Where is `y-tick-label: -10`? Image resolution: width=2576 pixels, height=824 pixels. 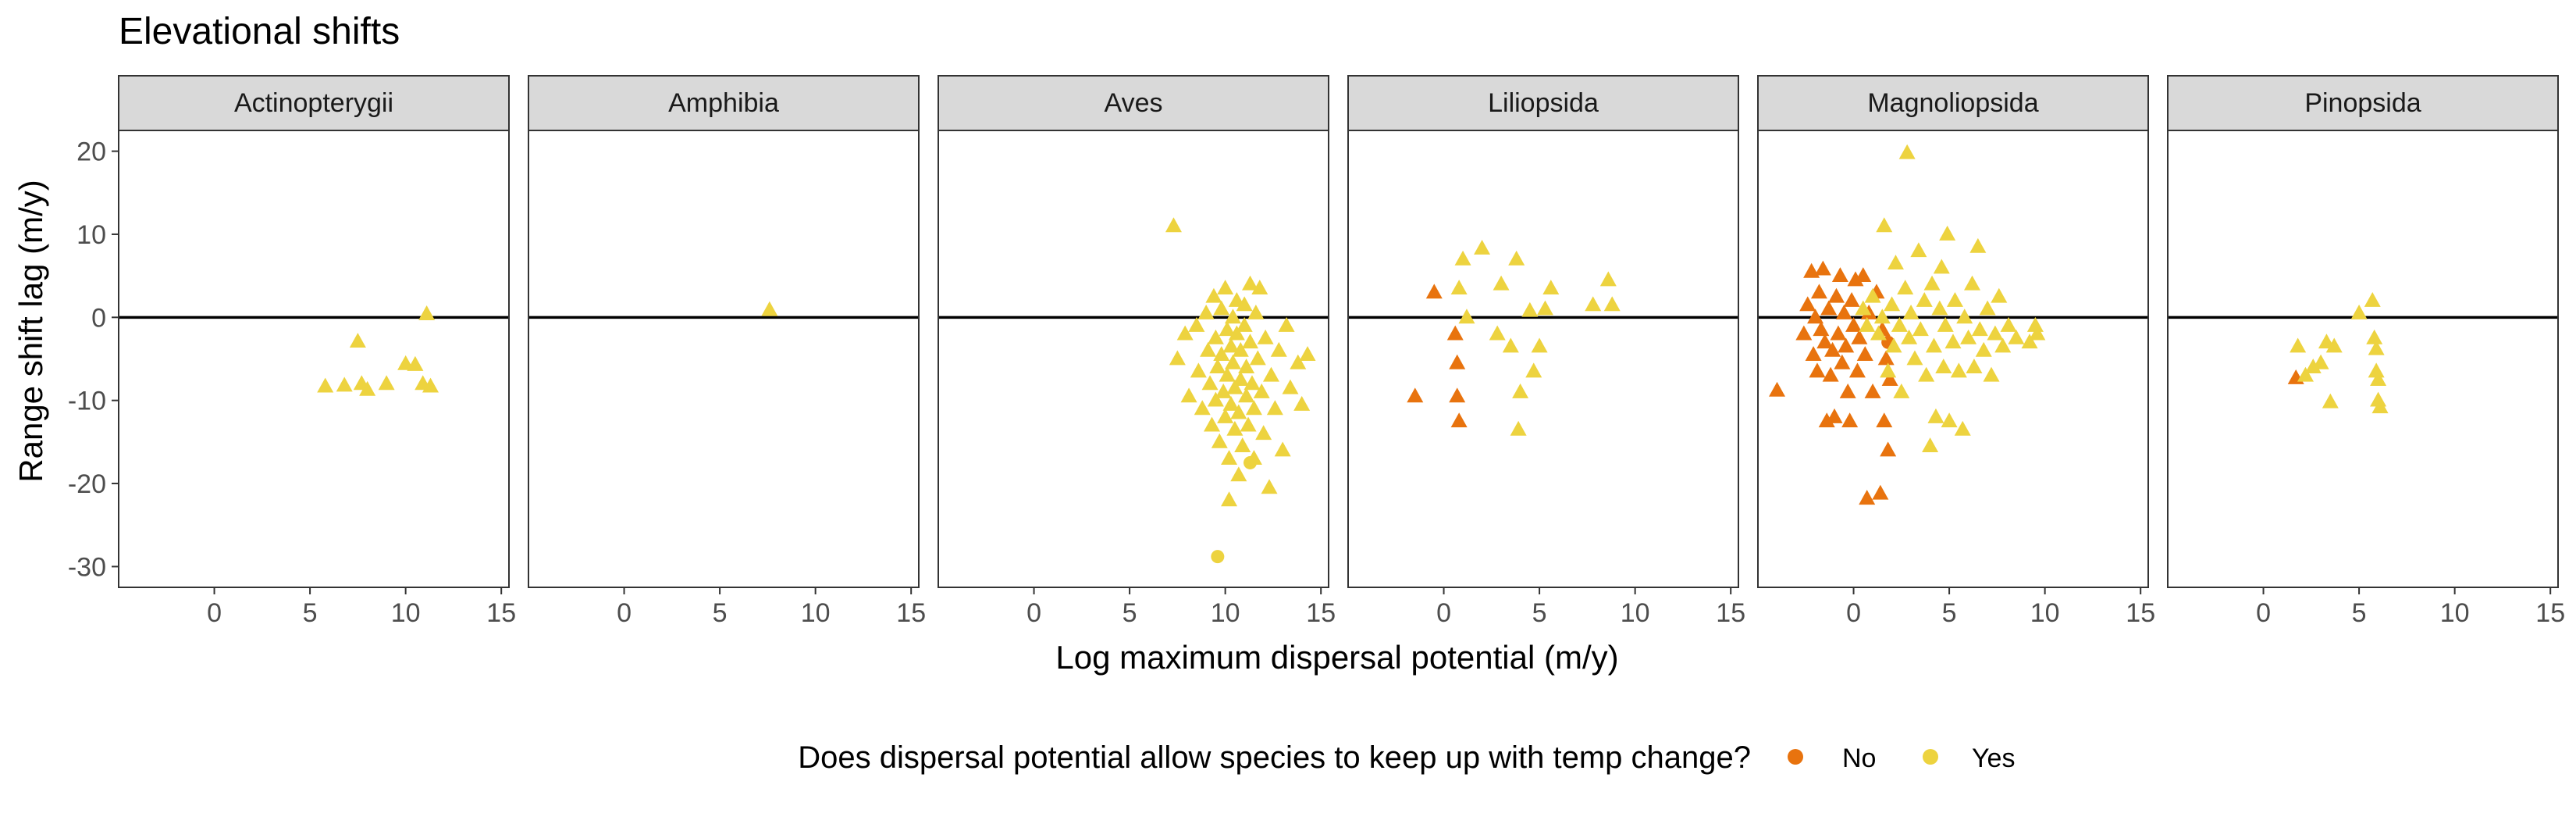
y-tick-label: -10 is located at coordinates (87, 401).